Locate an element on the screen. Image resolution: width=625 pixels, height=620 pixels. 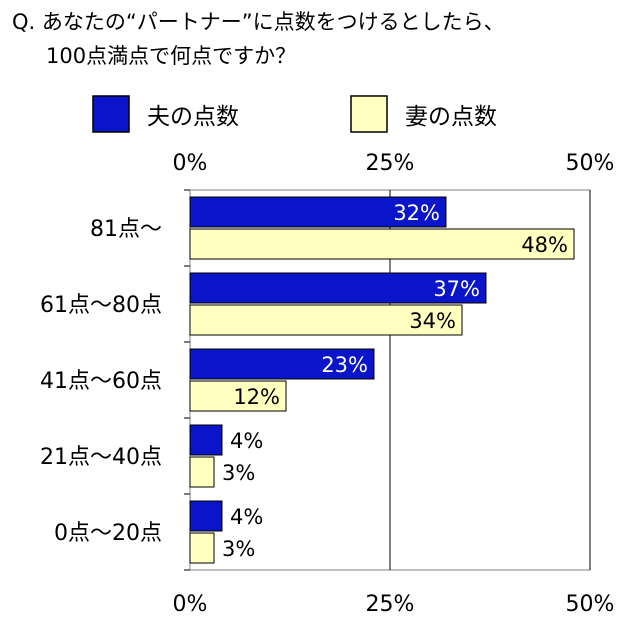
x-tick-label-top-1: 25% is located at coordinates (390, 163).